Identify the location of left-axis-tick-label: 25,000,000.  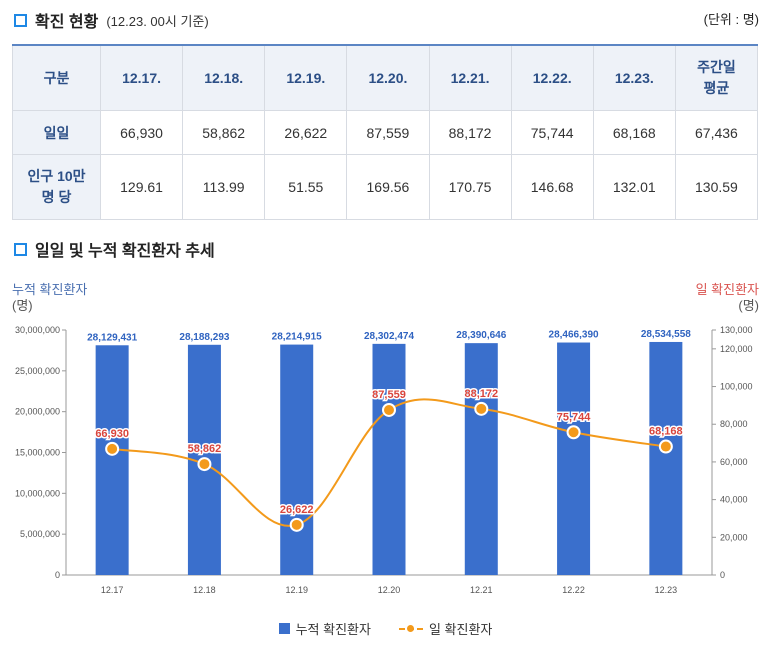
(37, 371).